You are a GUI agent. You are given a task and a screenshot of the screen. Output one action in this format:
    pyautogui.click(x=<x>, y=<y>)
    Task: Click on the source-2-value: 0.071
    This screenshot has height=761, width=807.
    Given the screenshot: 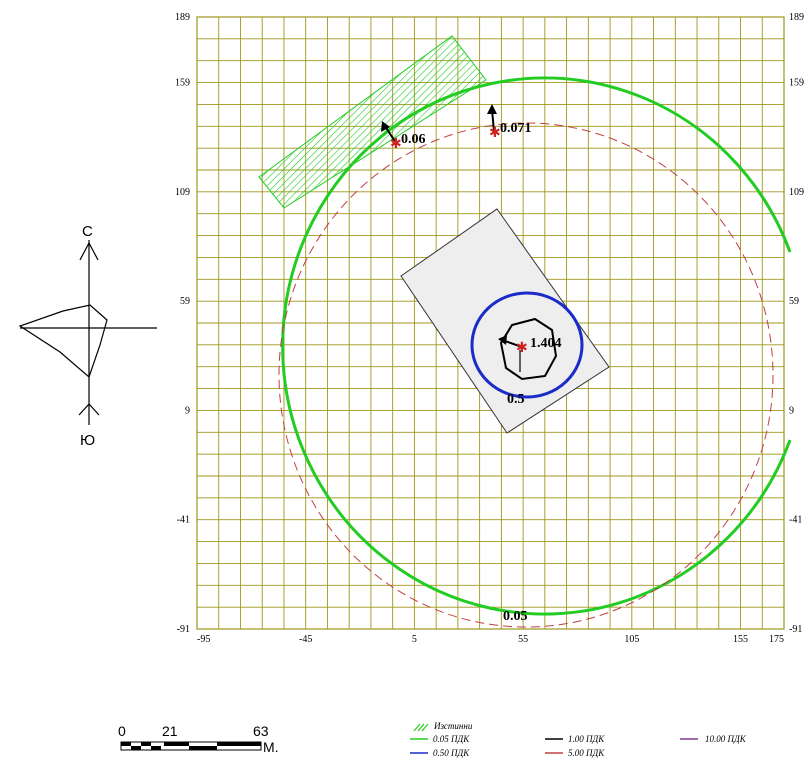 What is the action you would take?
    pyautogui.click(x=516, y=128)
    